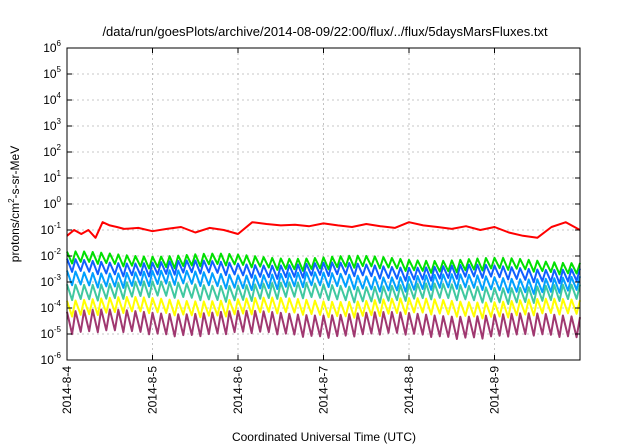  Describe the element at coordinates (58, 329) in the screenshot. I see `y-tick-exp: -5` at that location.